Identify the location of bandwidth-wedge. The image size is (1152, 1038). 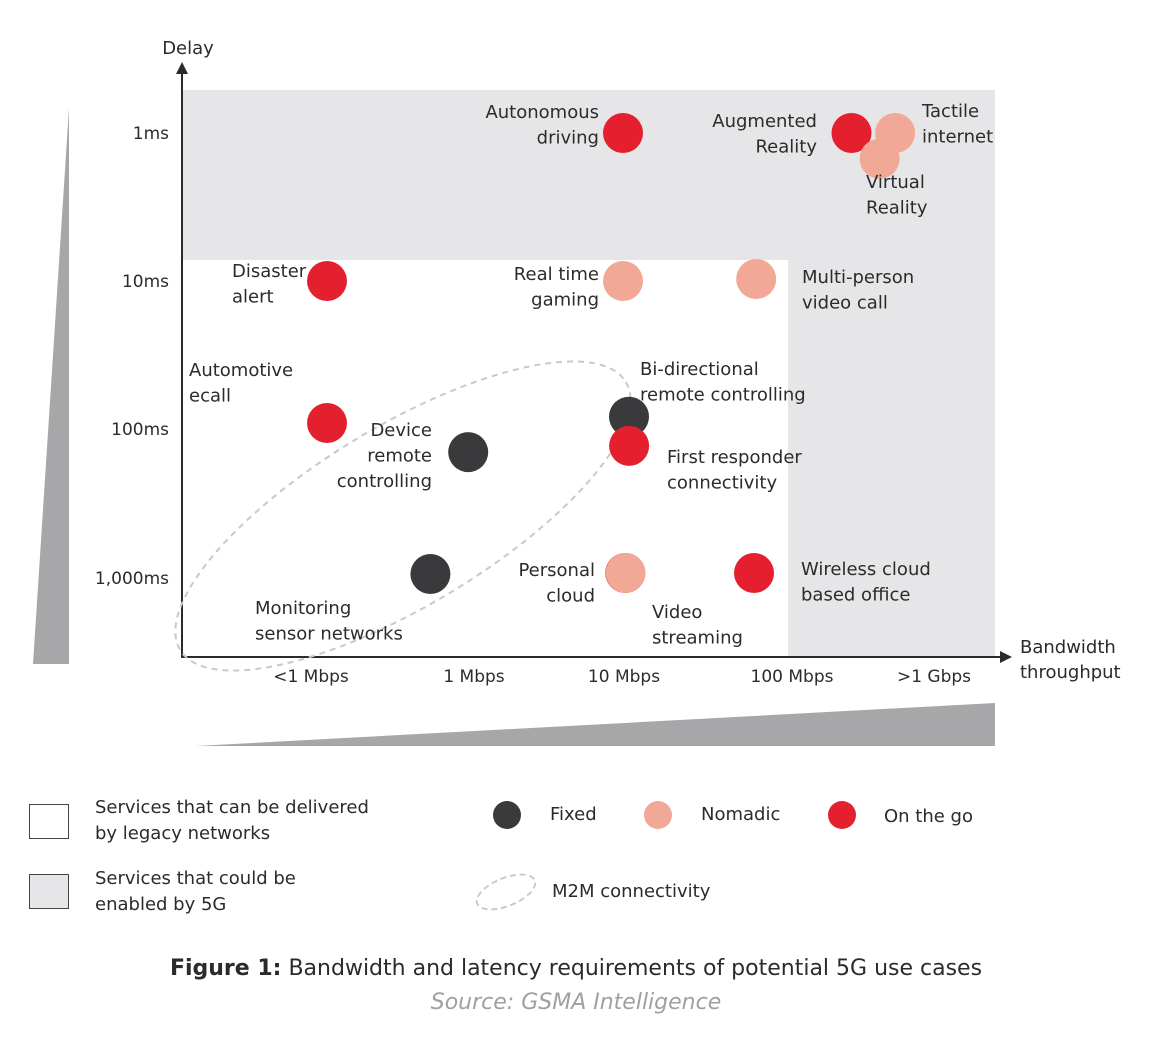
(595, 724).